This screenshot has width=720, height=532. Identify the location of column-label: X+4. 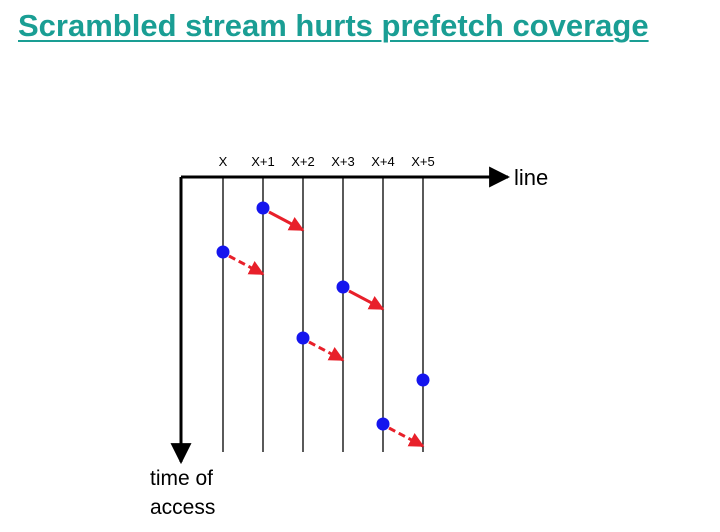
(383, 161).